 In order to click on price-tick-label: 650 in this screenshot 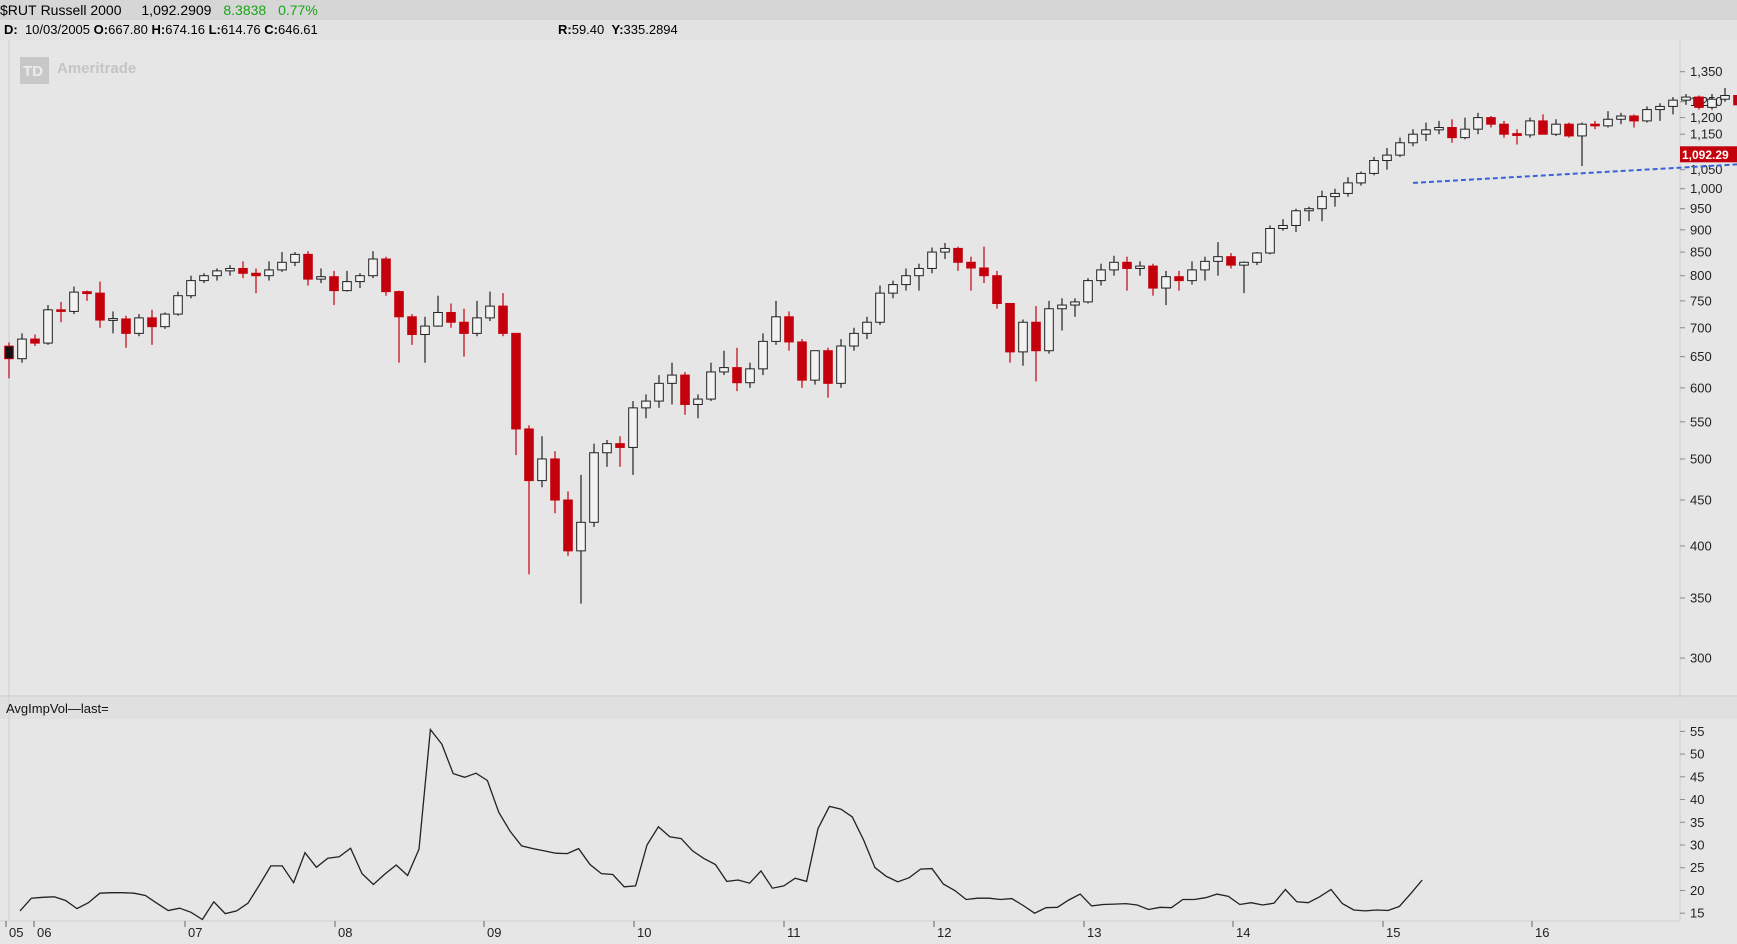, I will do `click(1701, 356)`.